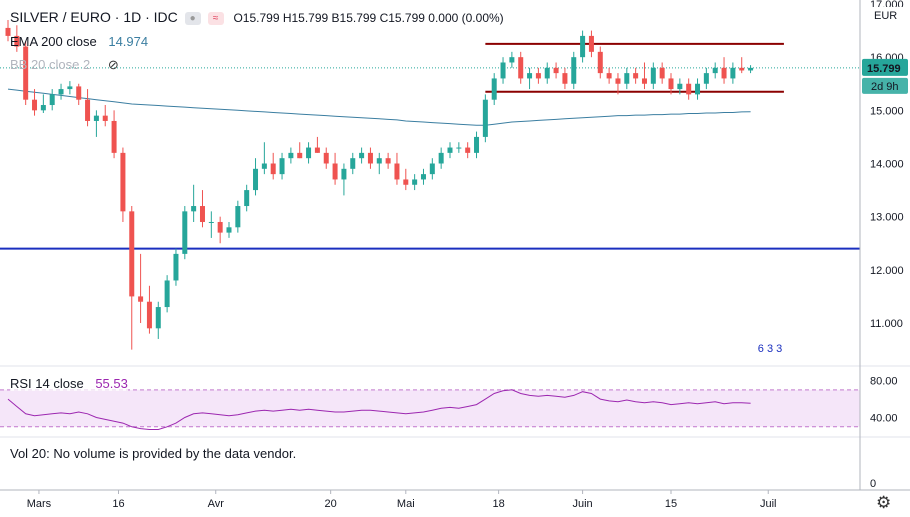  Describe the element at coordinates (770, 349) in the screenshot. I see `events-watermark: 6 3 3` at that location.